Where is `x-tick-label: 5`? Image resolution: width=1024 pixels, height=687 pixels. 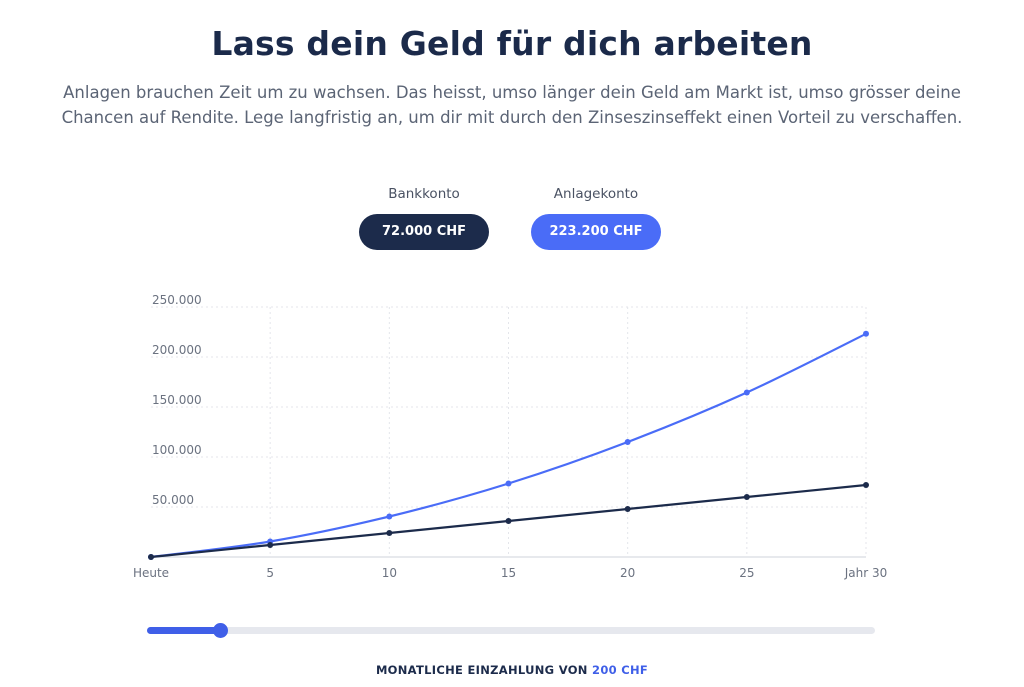 x-tick-label: 5 is located at coordinates (270, 573).